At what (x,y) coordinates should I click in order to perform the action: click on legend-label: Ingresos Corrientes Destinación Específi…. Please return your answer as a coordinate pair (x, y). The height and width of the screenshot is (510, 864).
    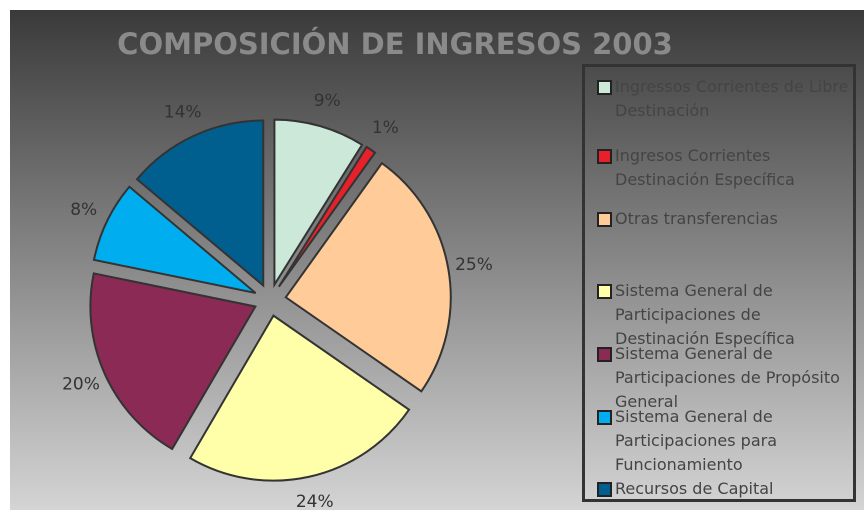
    Looking at the image, I should click on (705, 167).